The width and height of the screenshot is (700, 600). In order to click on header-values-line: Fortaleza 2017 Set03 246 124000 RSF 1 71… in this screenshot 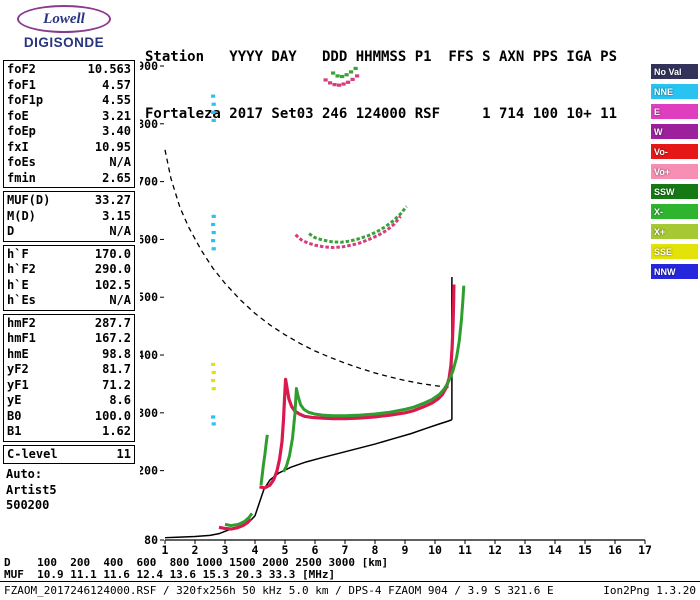, I will do `click(381, 114)`.